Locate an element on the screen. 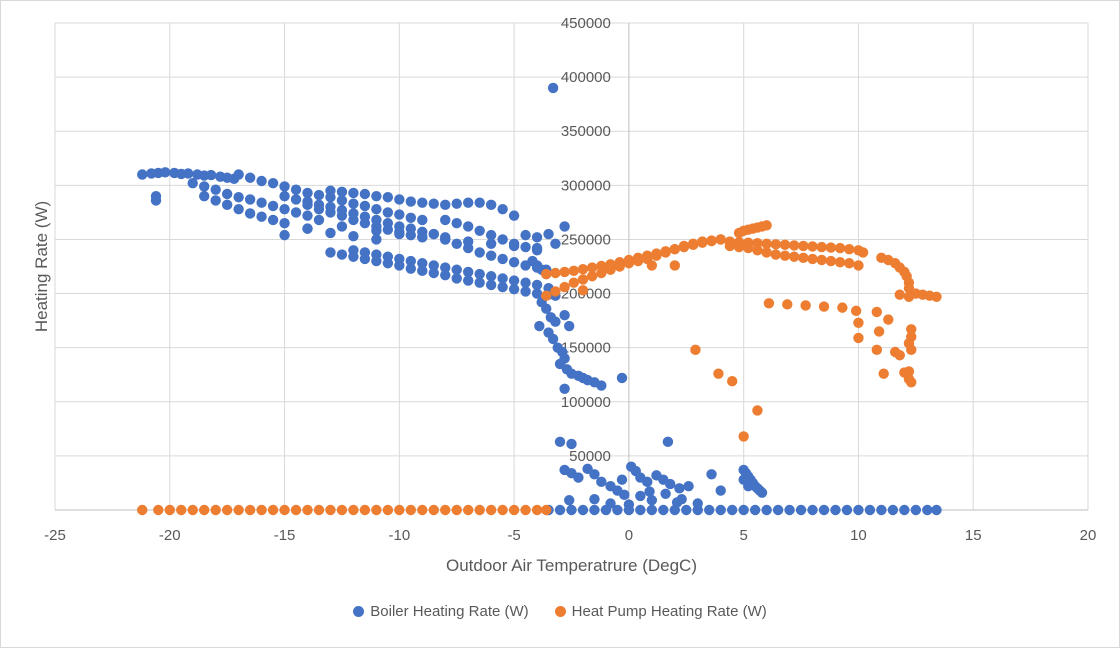 This screenshot has width=1120, height=648. x-tick-label: -5 is located at coordinates (513, 535).